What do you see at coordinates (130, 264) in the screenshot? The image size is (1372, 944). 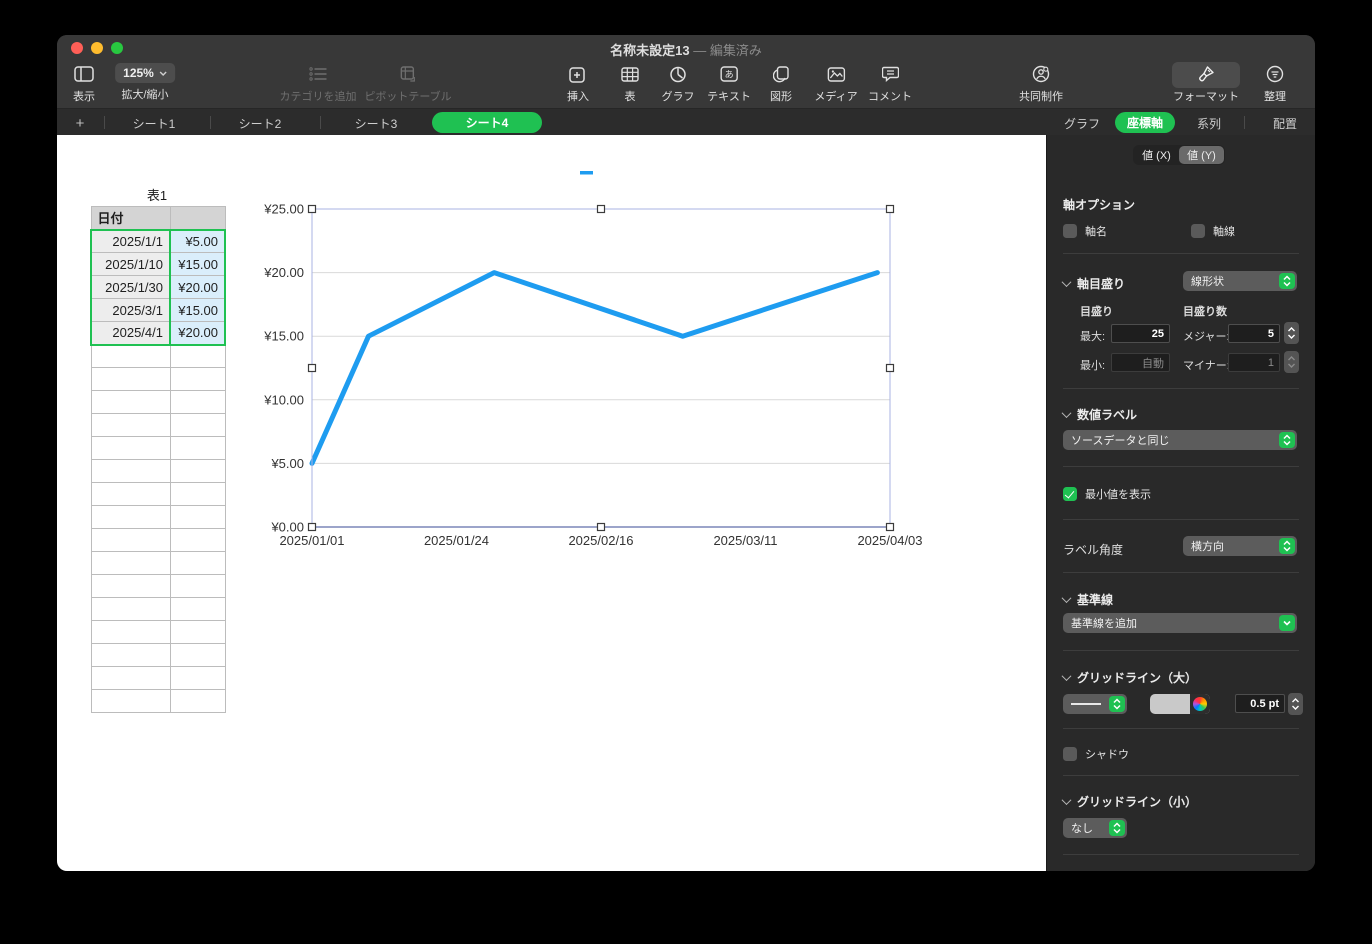 I see `table-cell: 2025/1/10` at bounding box center [130, 264].